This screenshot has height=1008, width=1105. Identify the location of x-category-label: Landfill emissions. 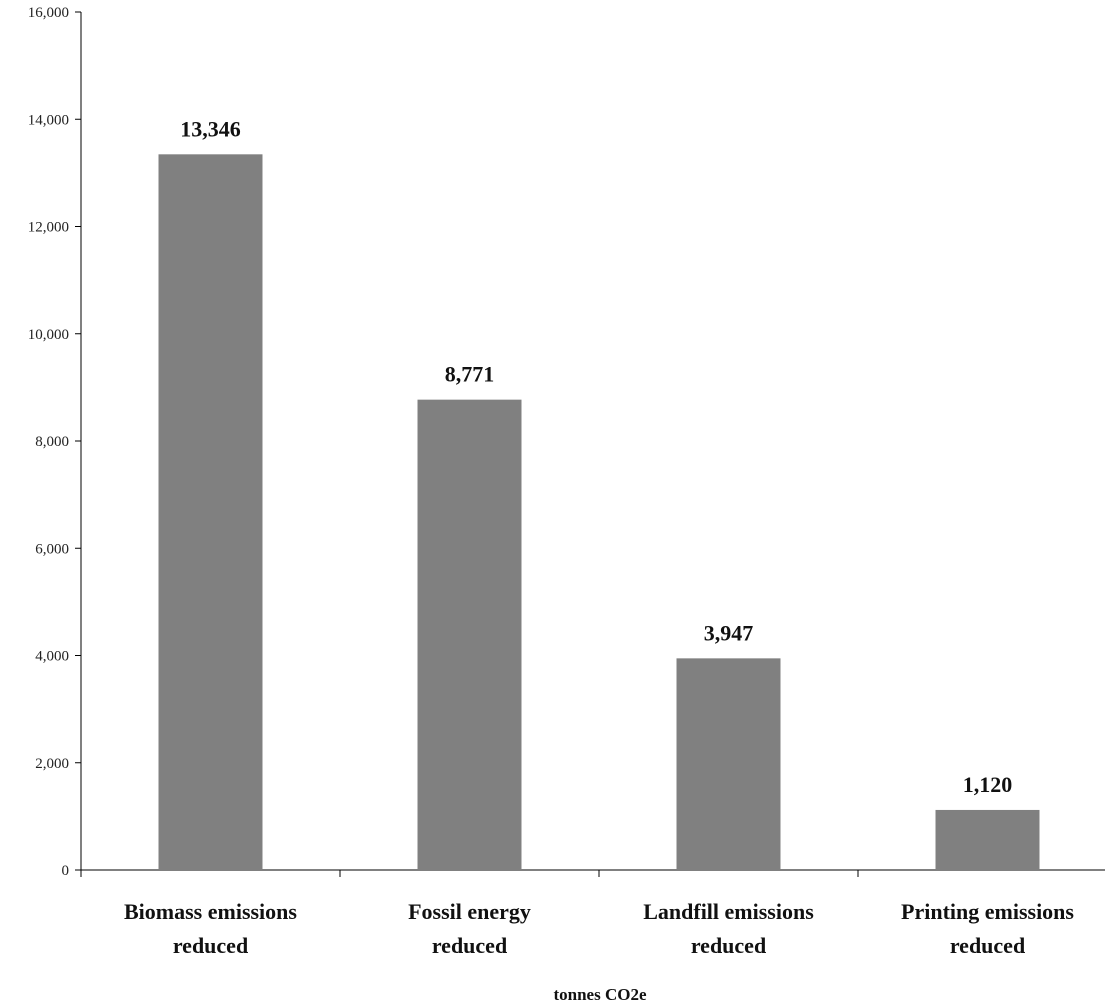
(728, 911).